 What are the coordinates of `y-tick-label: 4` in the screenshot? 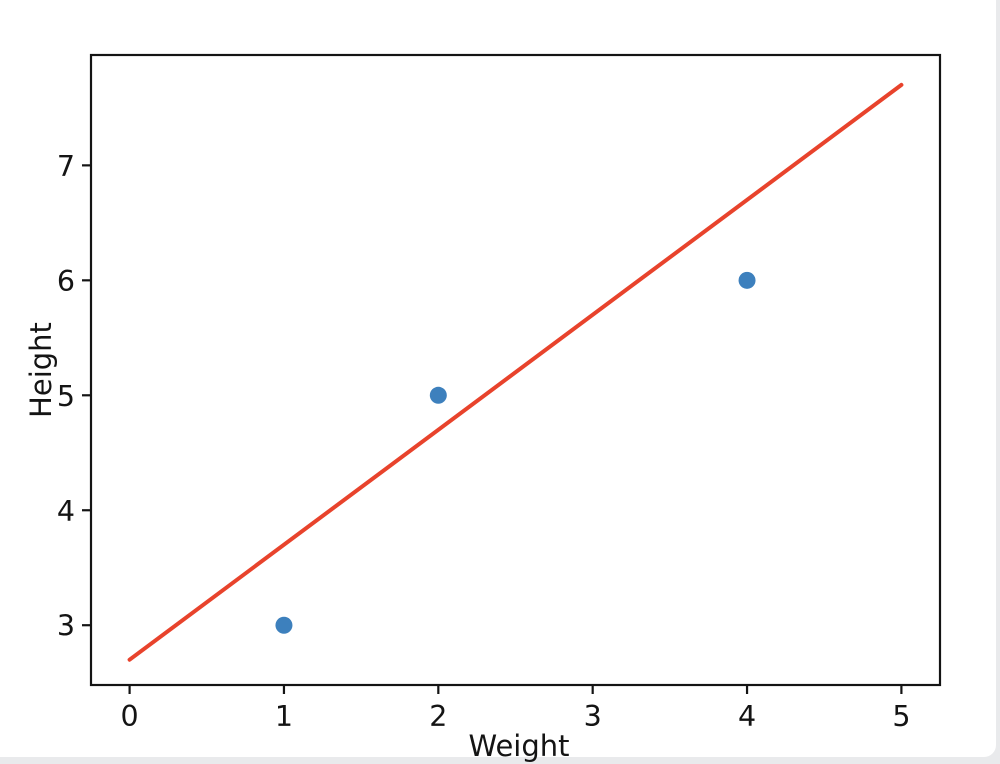 It's located at (66, 511).